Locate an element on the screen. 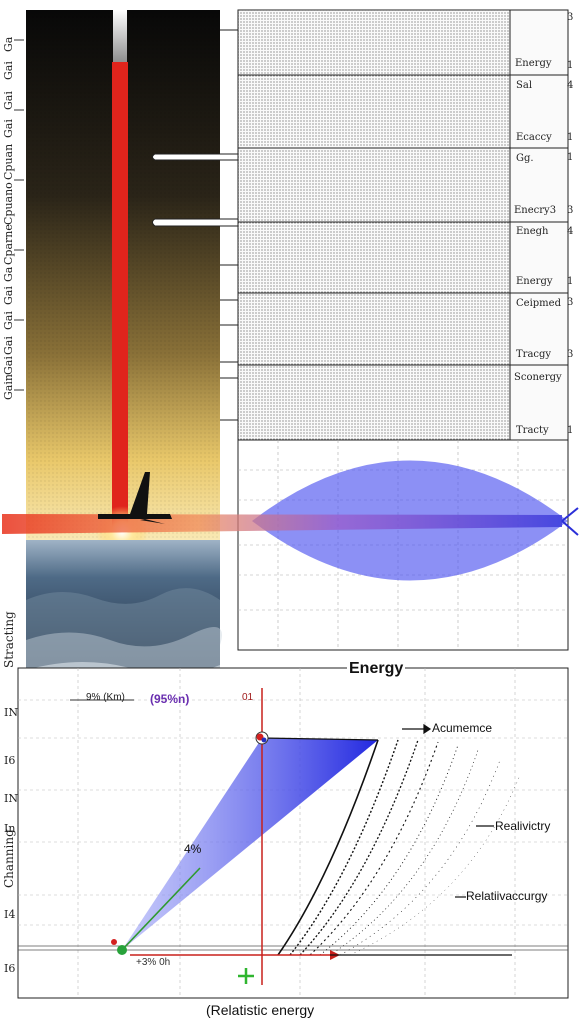 The image size is (585, 1024). strip-label-6: Cpuano is located at coordinates (8, 203).